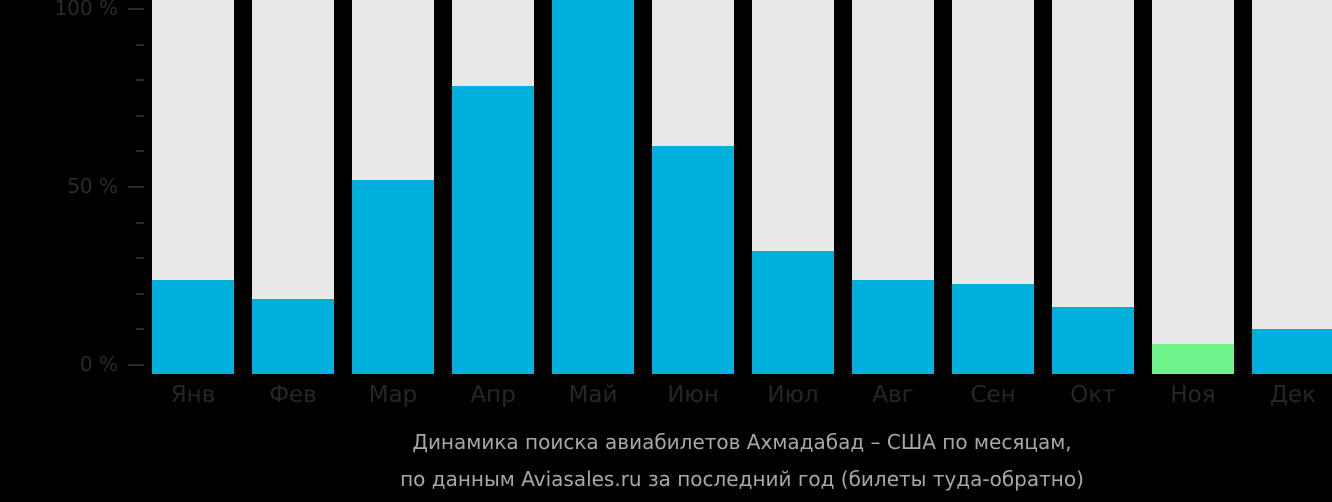  I want to click on x-tick-label: Окт, so click(1093, 395).